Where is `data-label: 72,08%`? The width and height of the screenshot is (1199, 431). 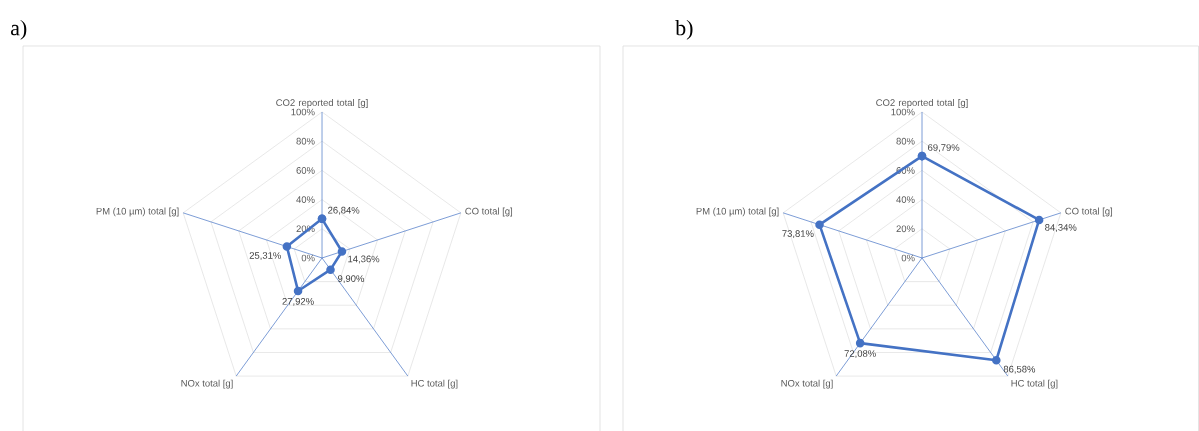
data-label: 72,08% is located at coordinates (860, 353).